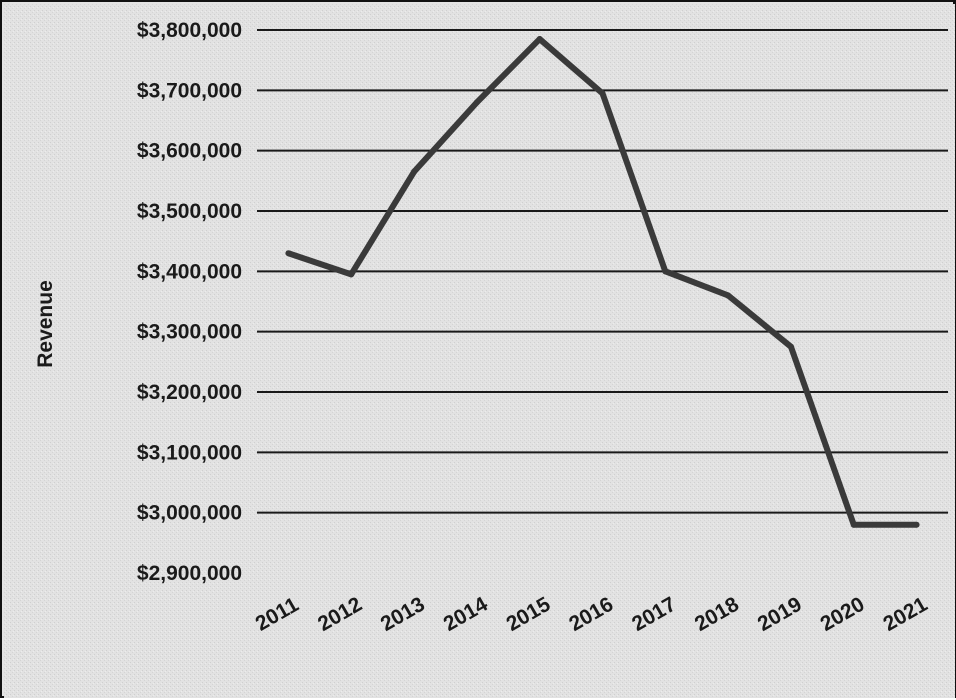 The width and height of the screenshot is (956, 700). What do you see at coordinates (189, 151) in the screenshot?
I see `y-tick-label: $3,600,000` at bounding box center [189, 151].